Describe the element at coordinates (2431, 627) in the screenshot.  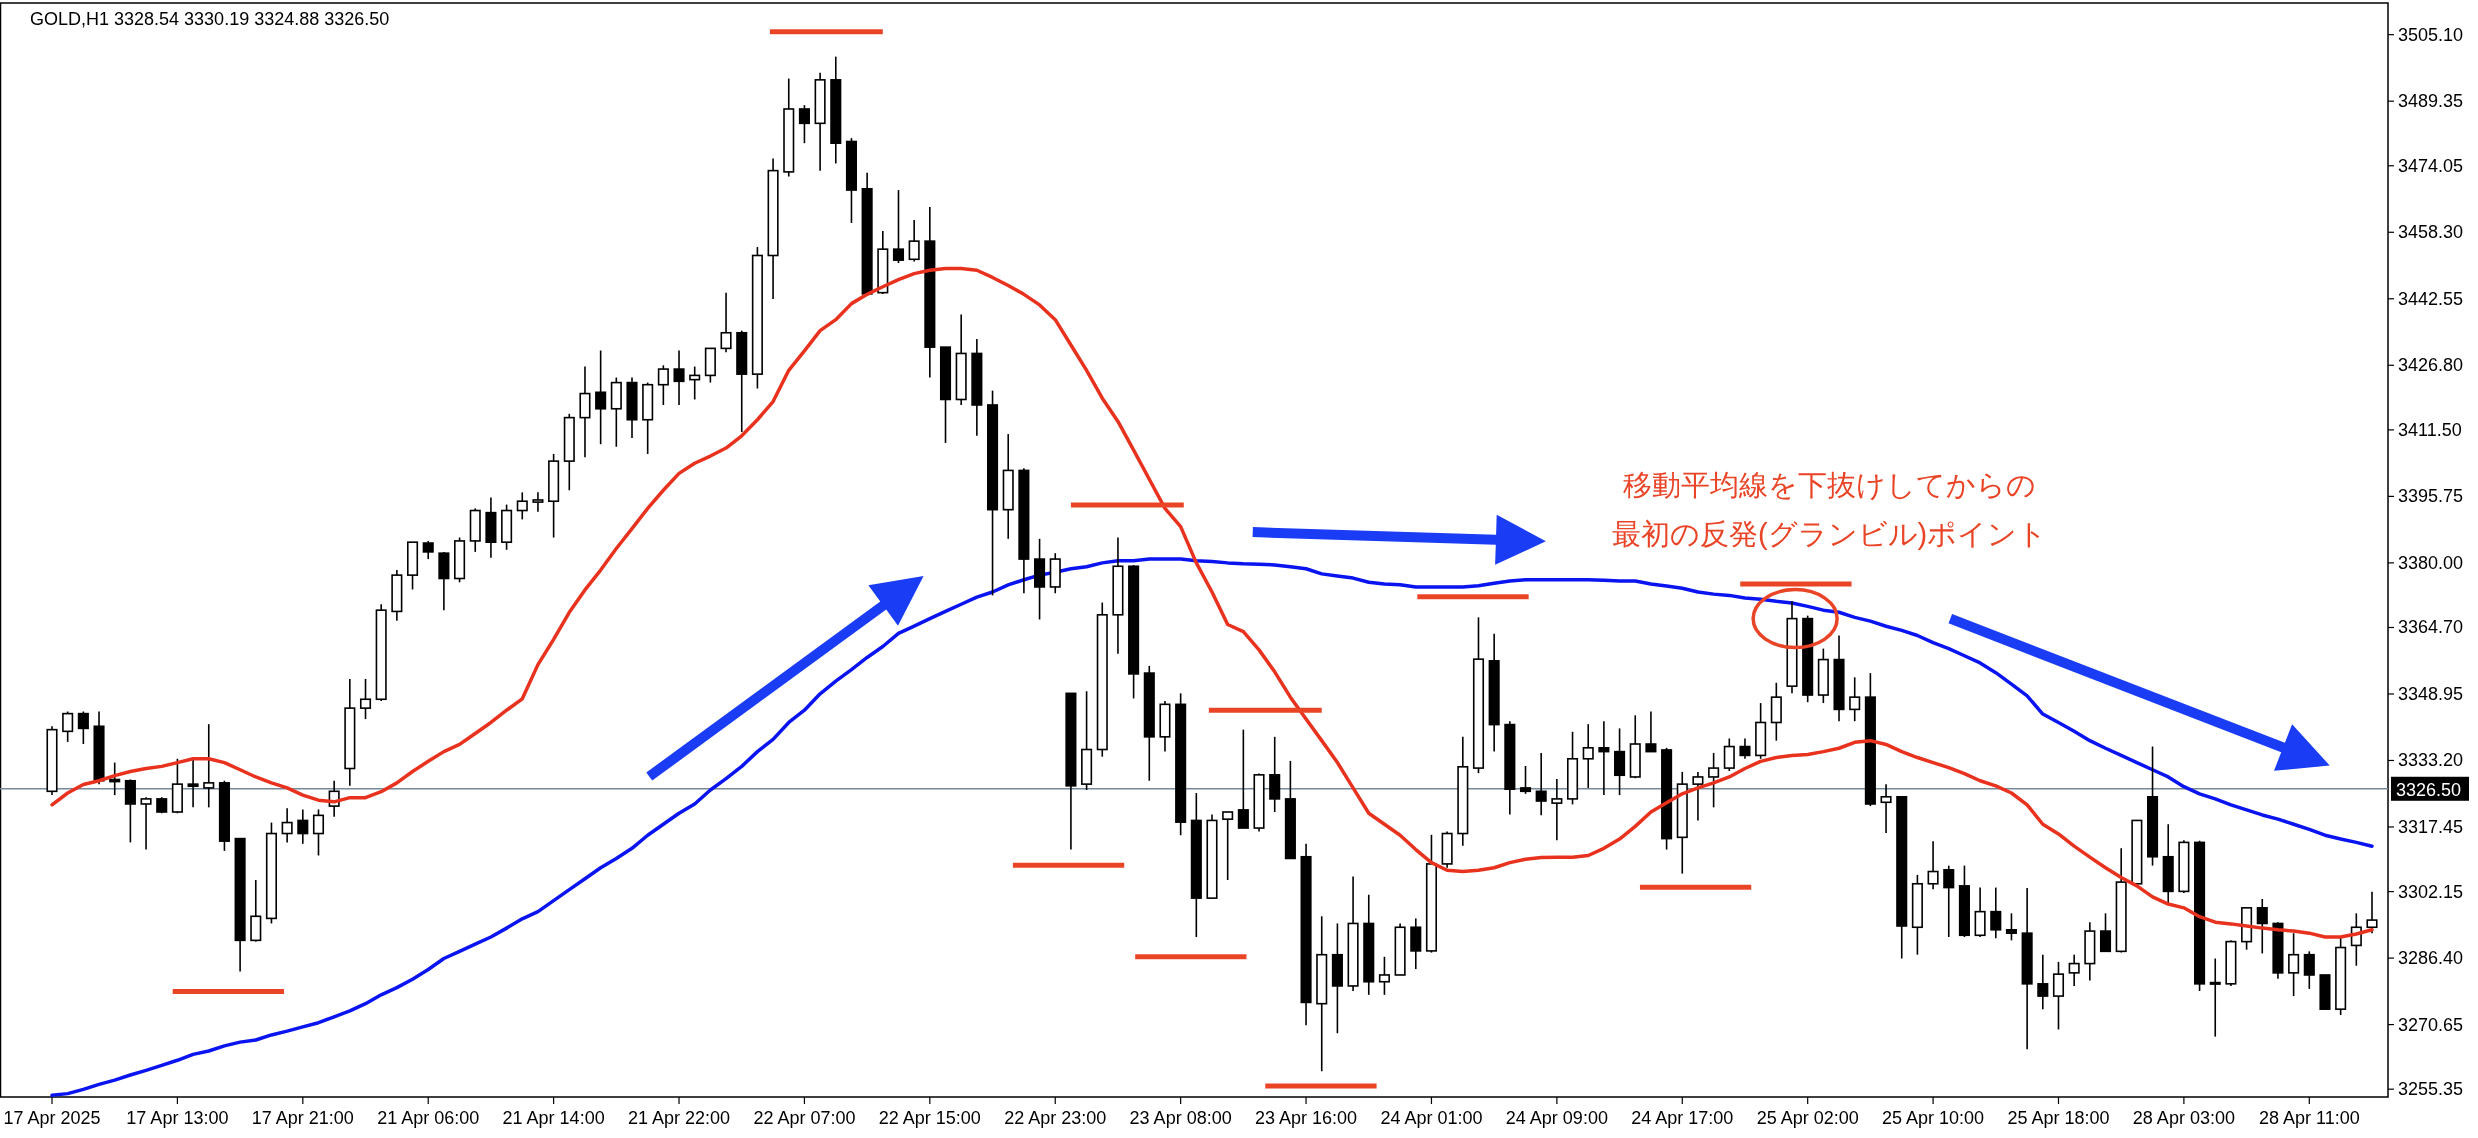
I see `y-tick-label: 3364.70` at that location.